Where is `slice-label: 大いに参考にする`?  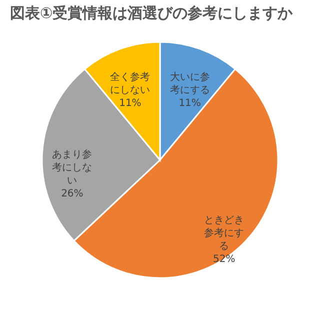
slice-label: 大いに参考にする is located at coordinates (190, 83).